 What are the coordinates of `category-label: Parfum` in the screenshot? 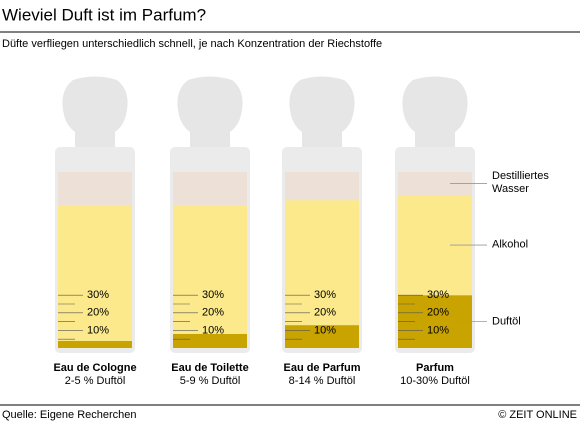 It's located at (435, 368).